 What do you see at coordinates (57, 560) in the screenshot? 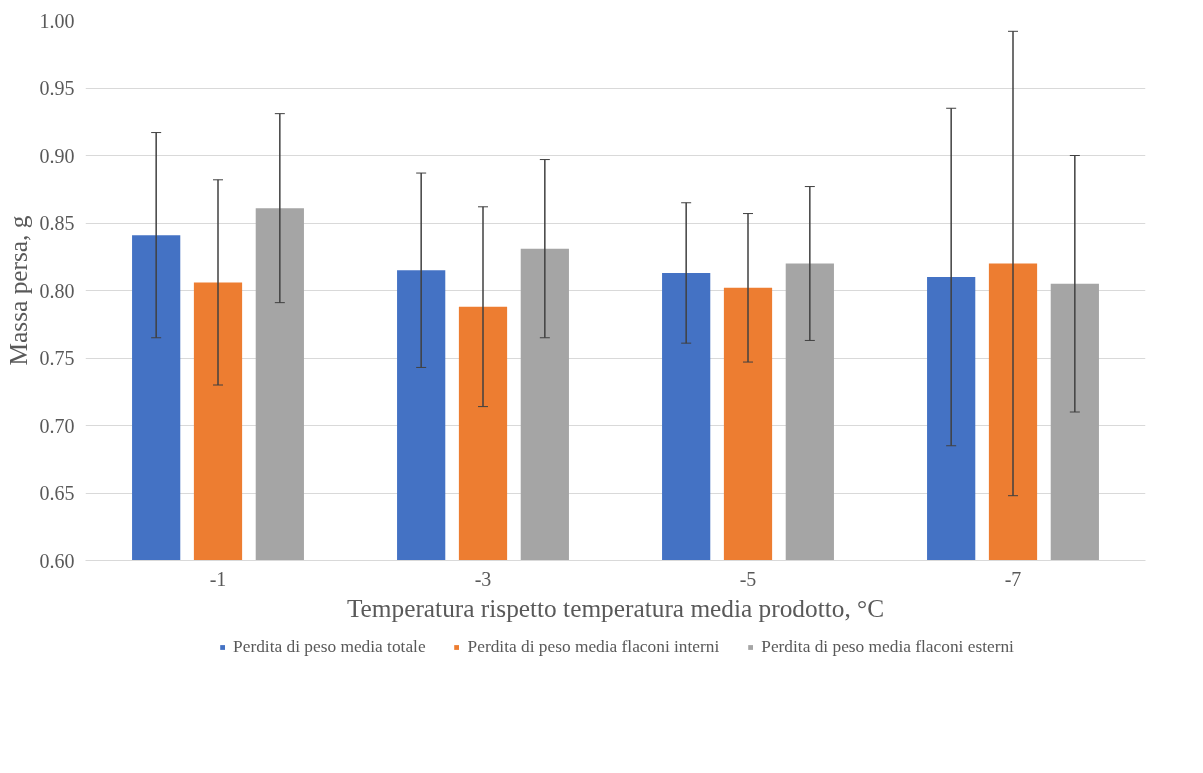
I see `y-tick-label: 0.60` at bounding box center [57, 560].